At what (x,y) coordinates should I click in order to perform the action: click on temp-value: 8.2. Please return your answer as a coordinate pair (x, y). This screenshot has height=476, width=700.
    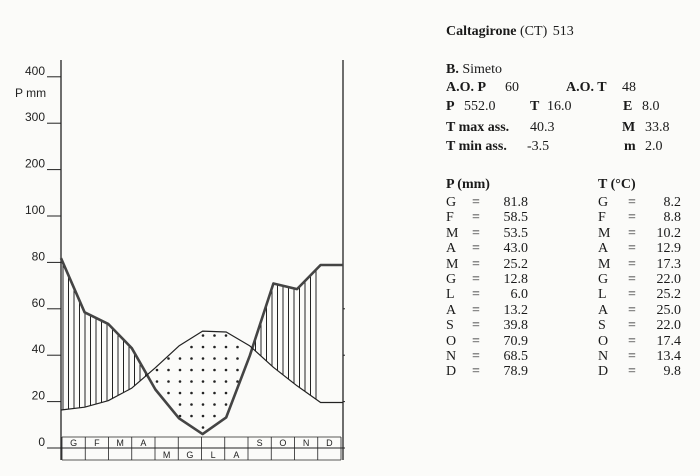
    Looking at the image, I should click on (672, 202).